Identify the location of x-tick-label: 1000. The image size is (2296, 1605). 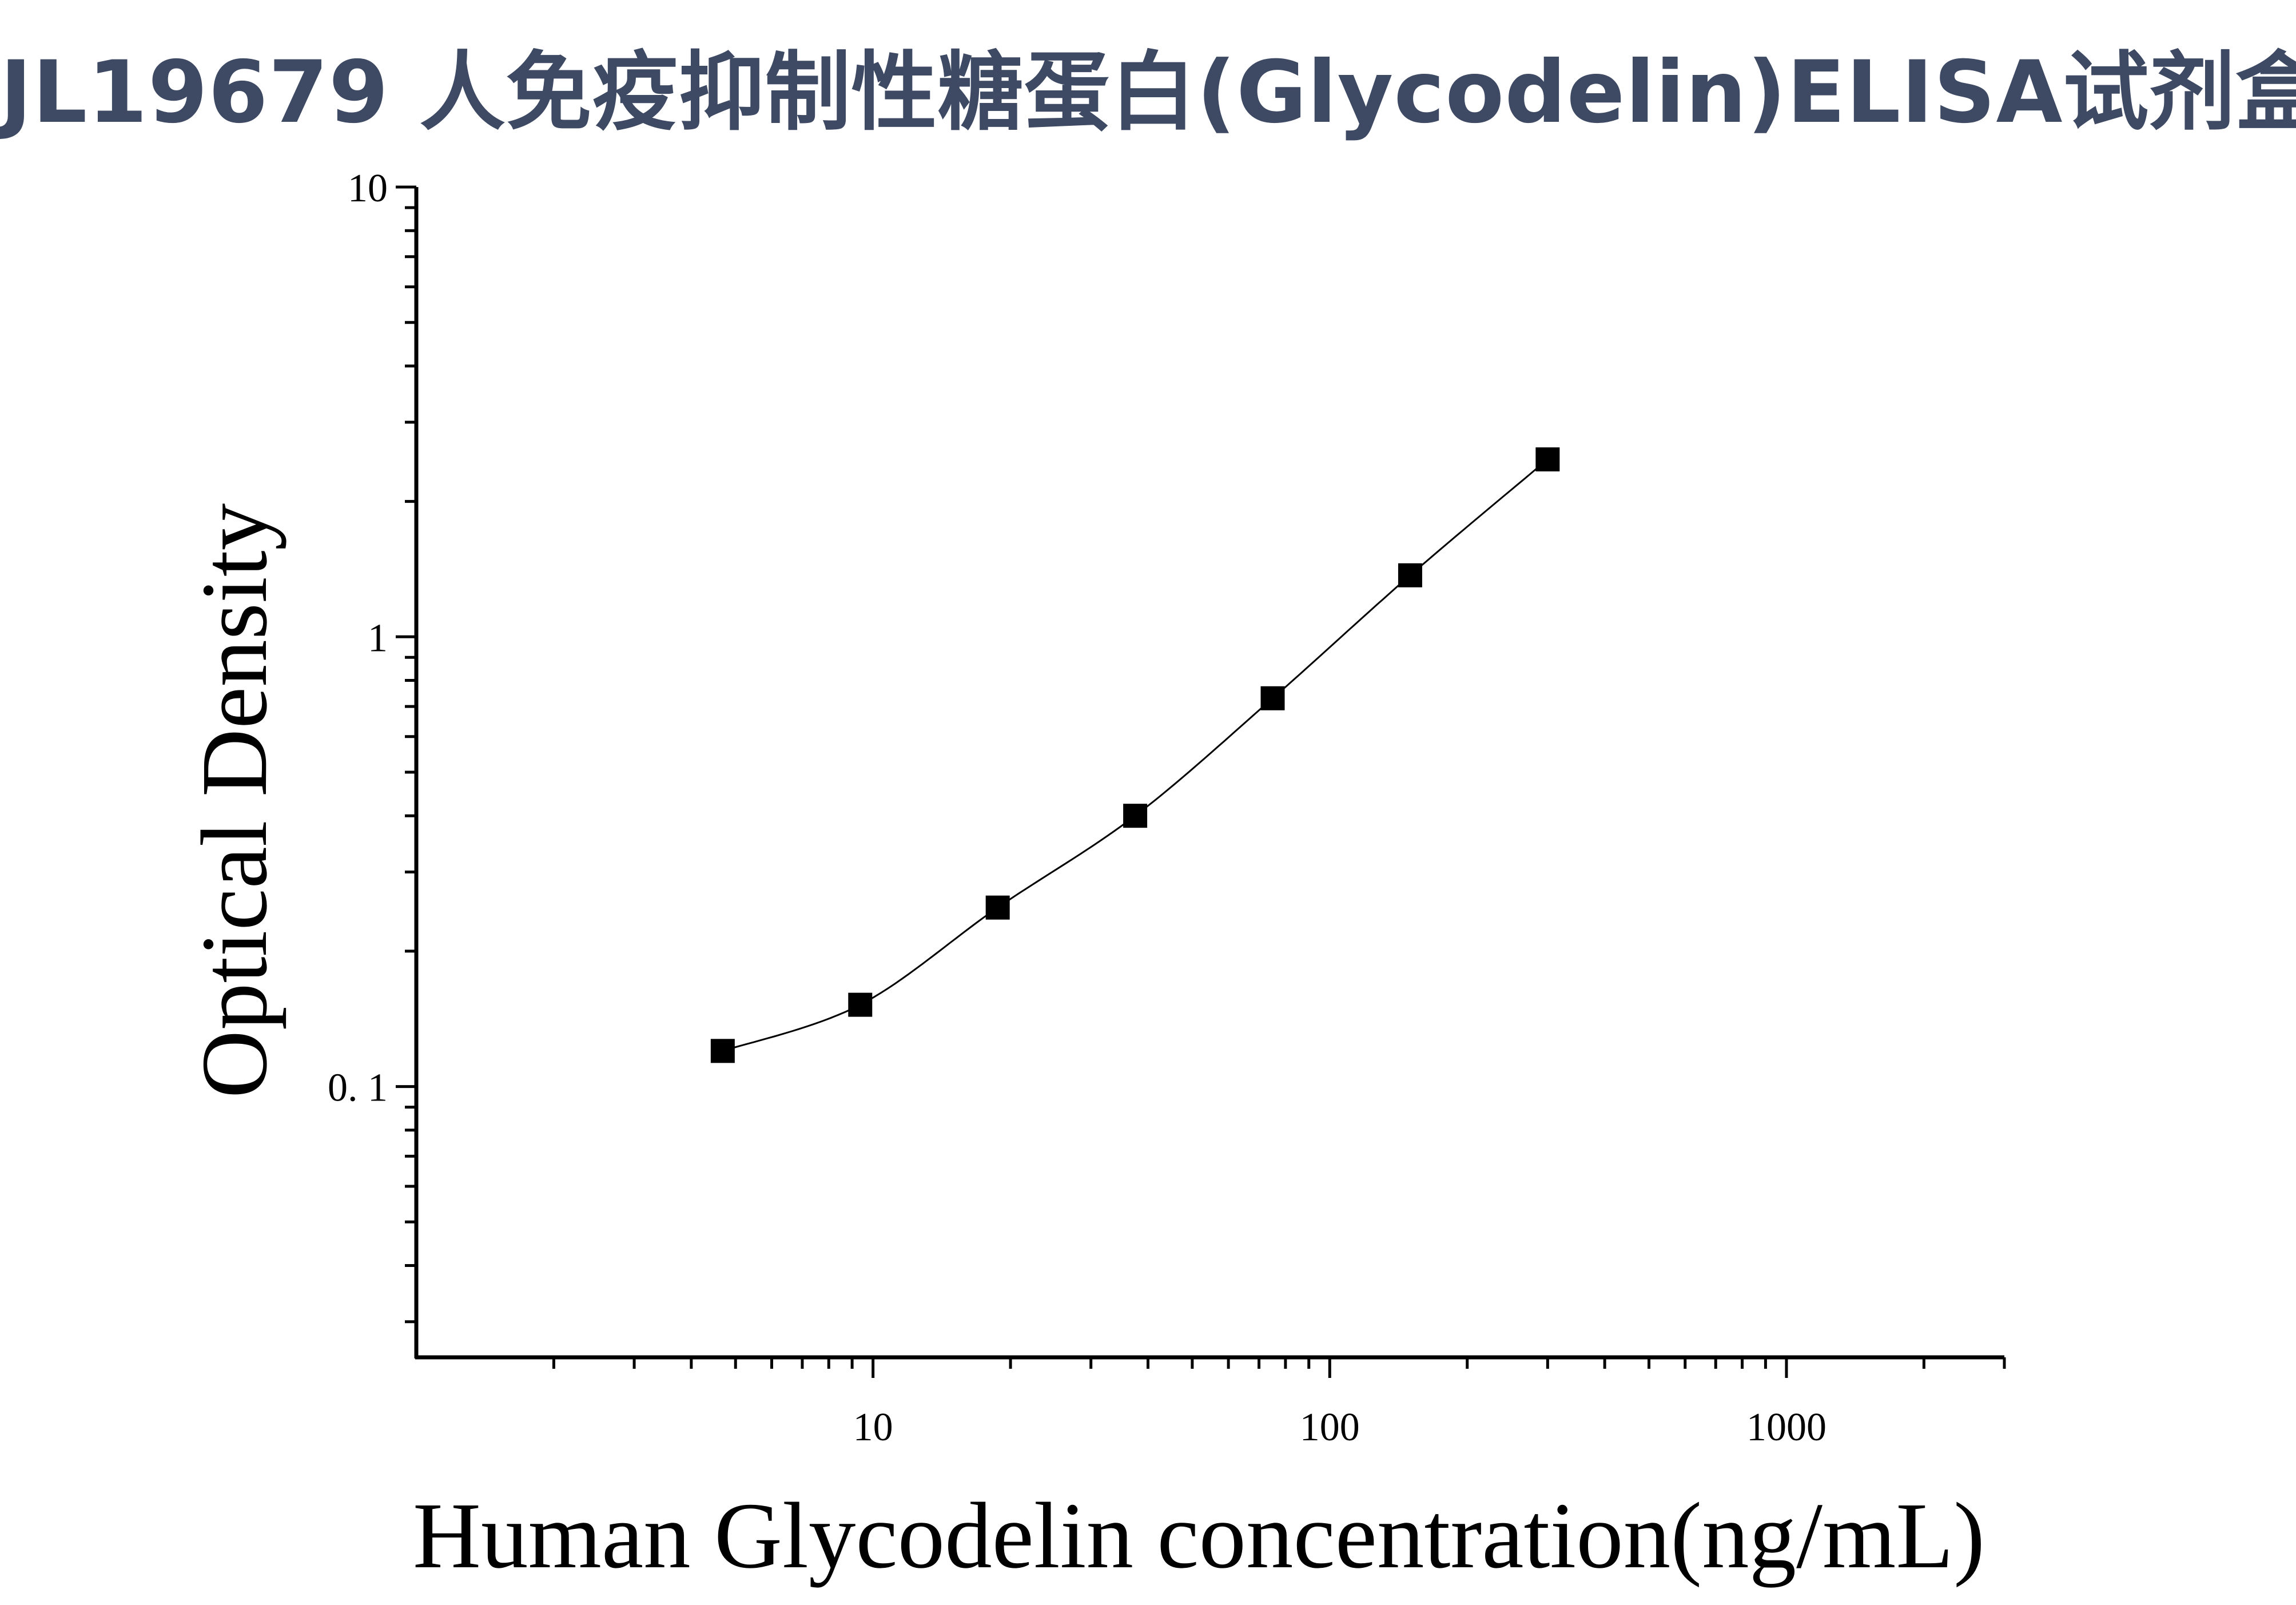
(1787, 1427).